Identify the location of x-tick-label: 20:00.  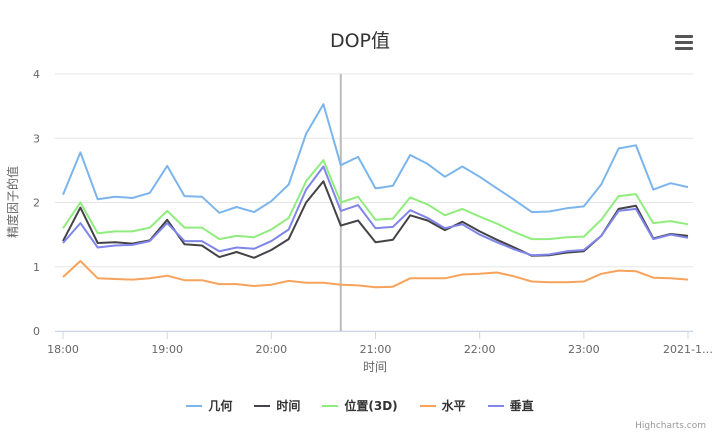
(271, 349).